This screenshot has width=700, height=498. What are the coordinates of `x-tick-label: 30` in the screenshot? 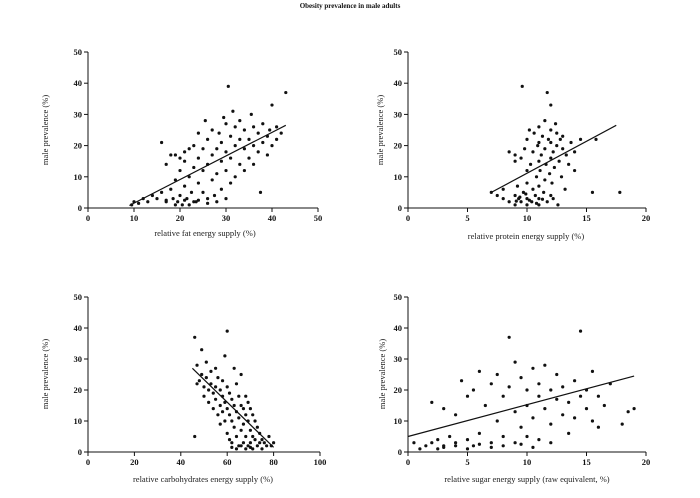 It's located at (226, 218).